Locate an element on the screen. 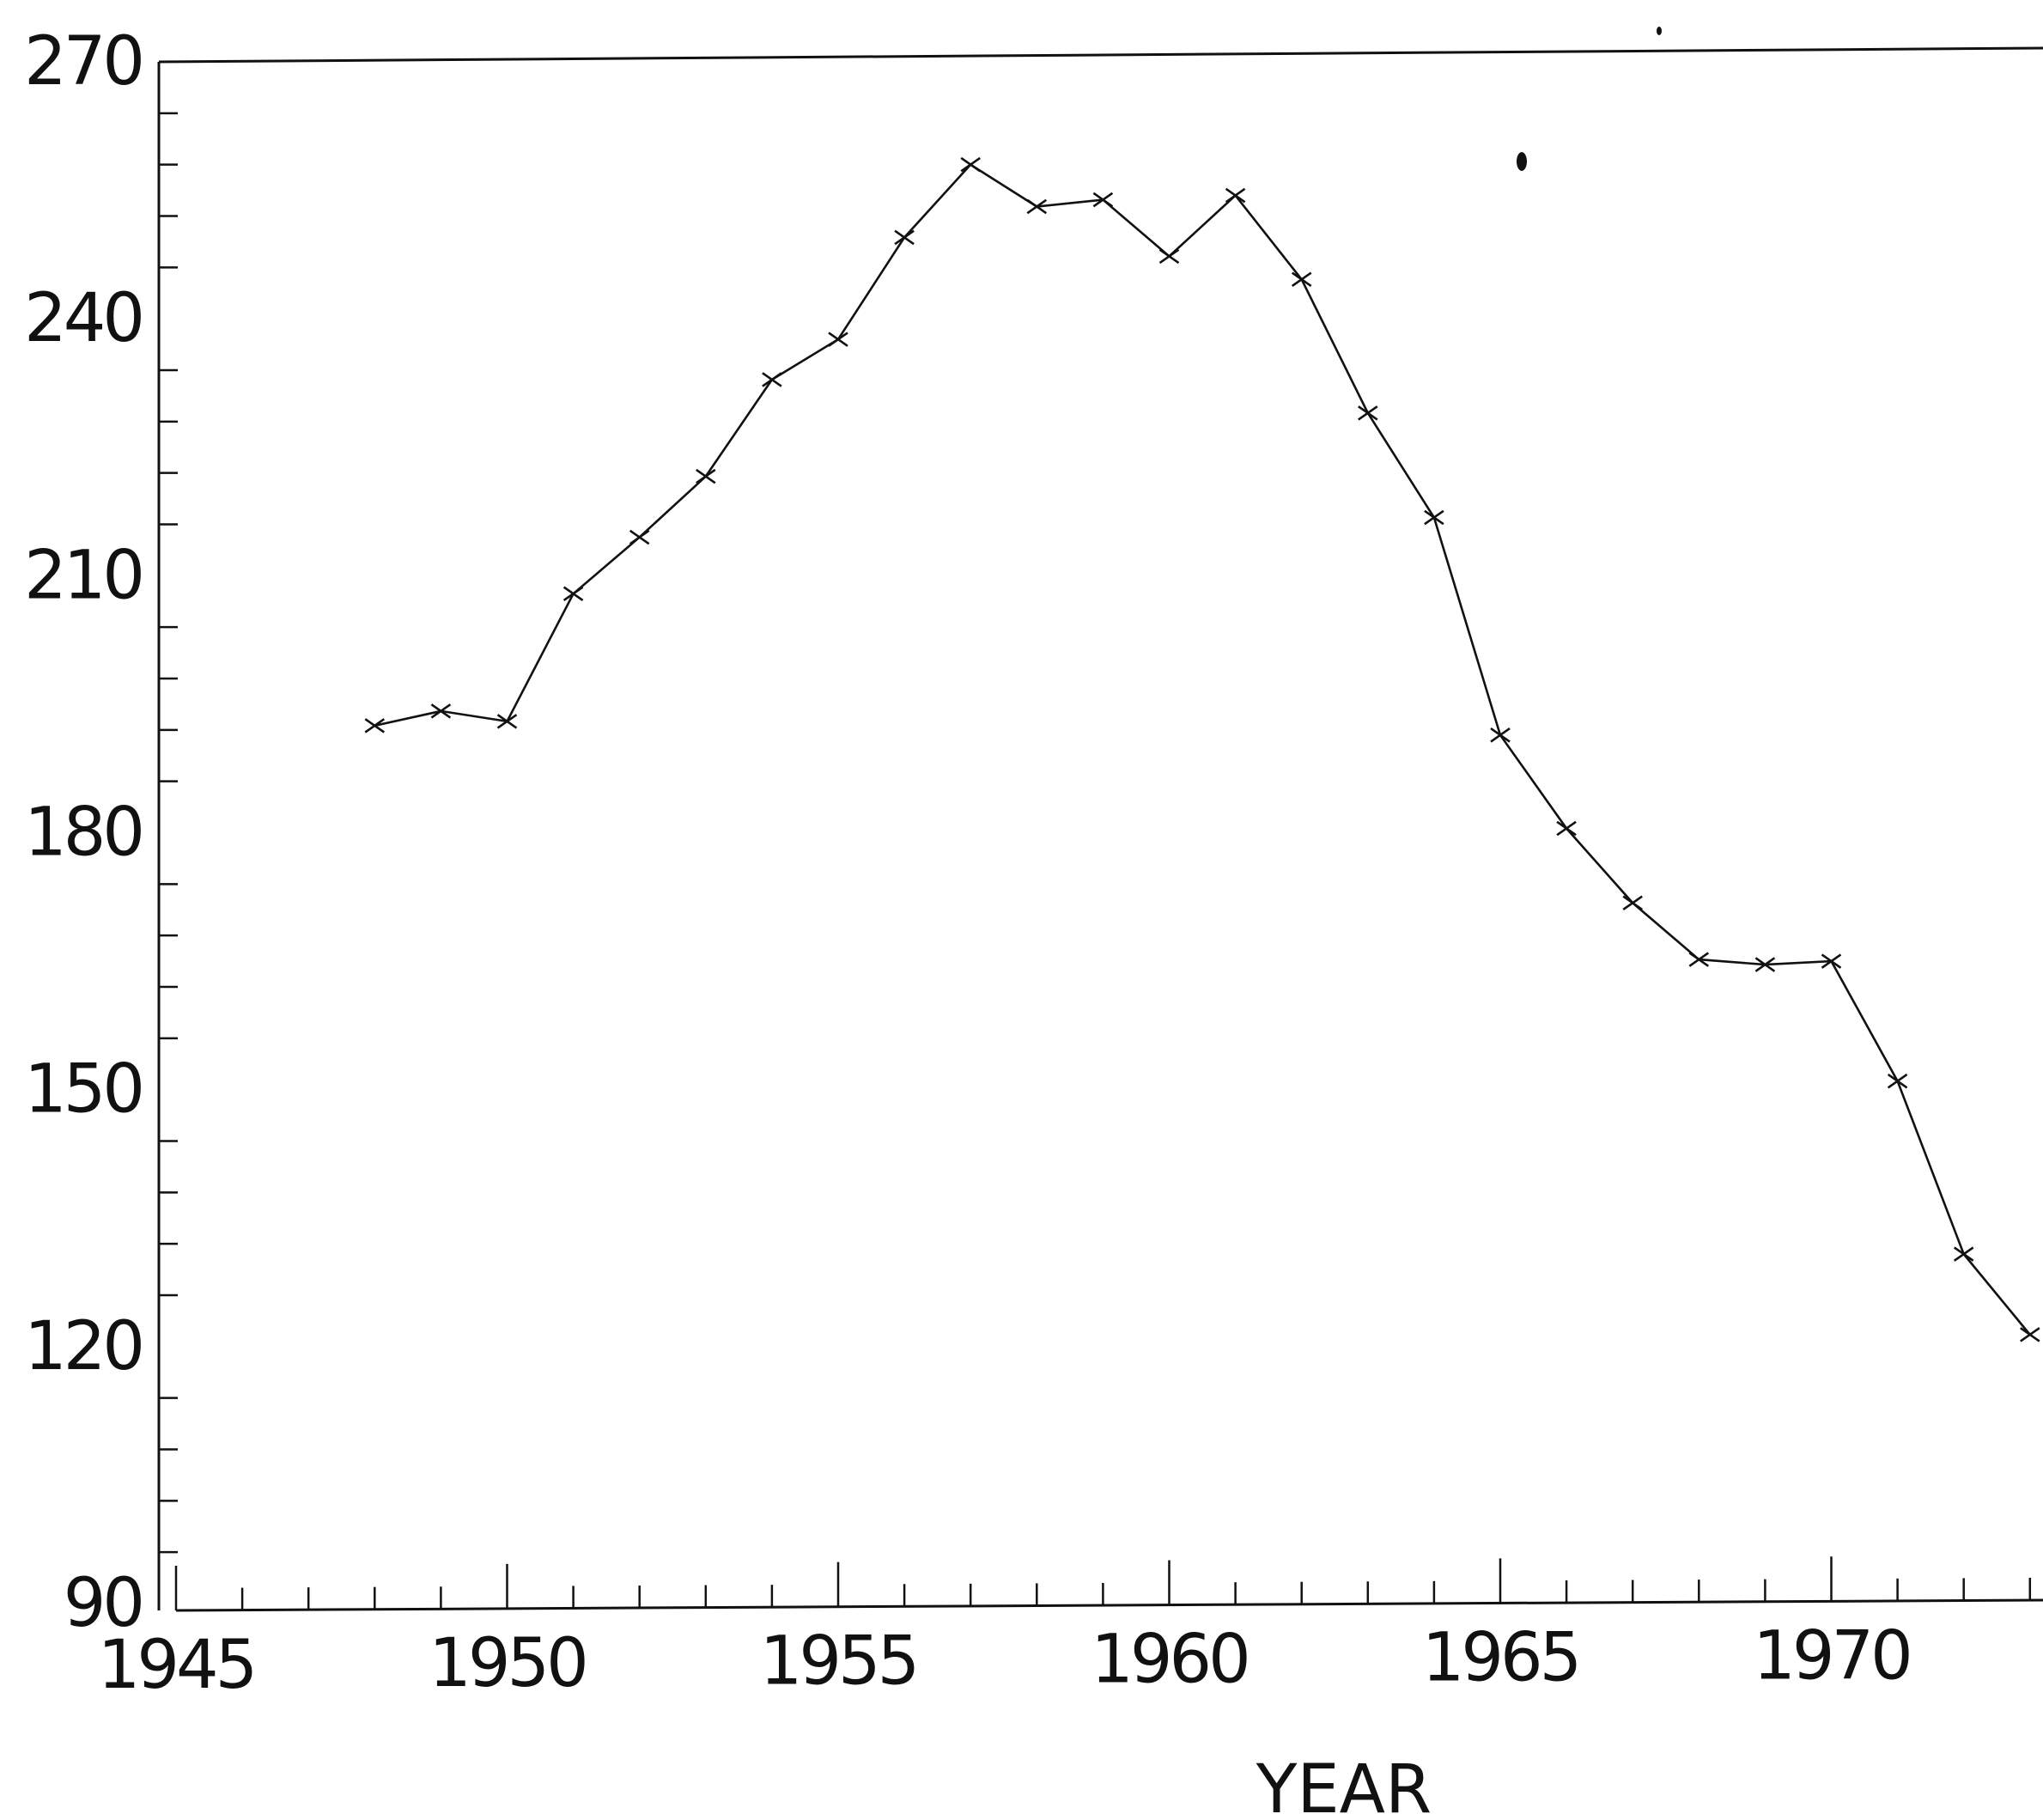 The width and height of the screenshot is (2043, 1820). y-axis: 90 120 150 180 210 240 270 is located at coordinates (101, 833).